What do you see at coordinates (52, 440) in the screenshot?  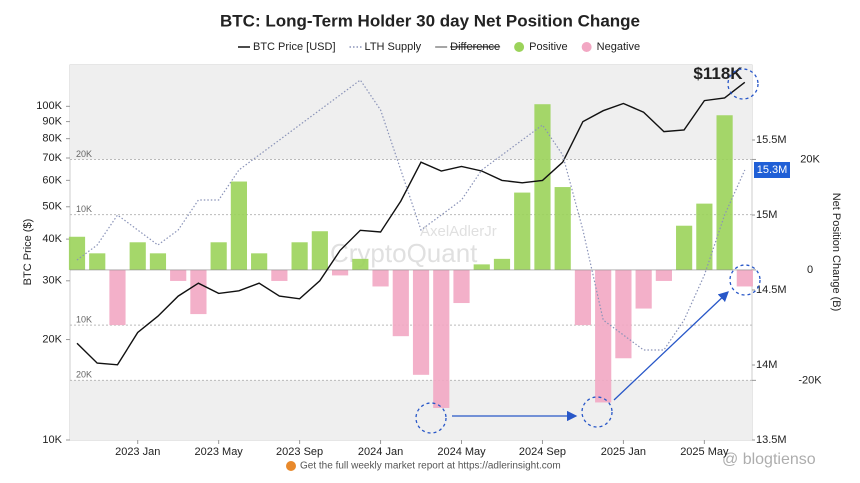 I see `y-tick-label: 10K` at bounding box center [52, 440].